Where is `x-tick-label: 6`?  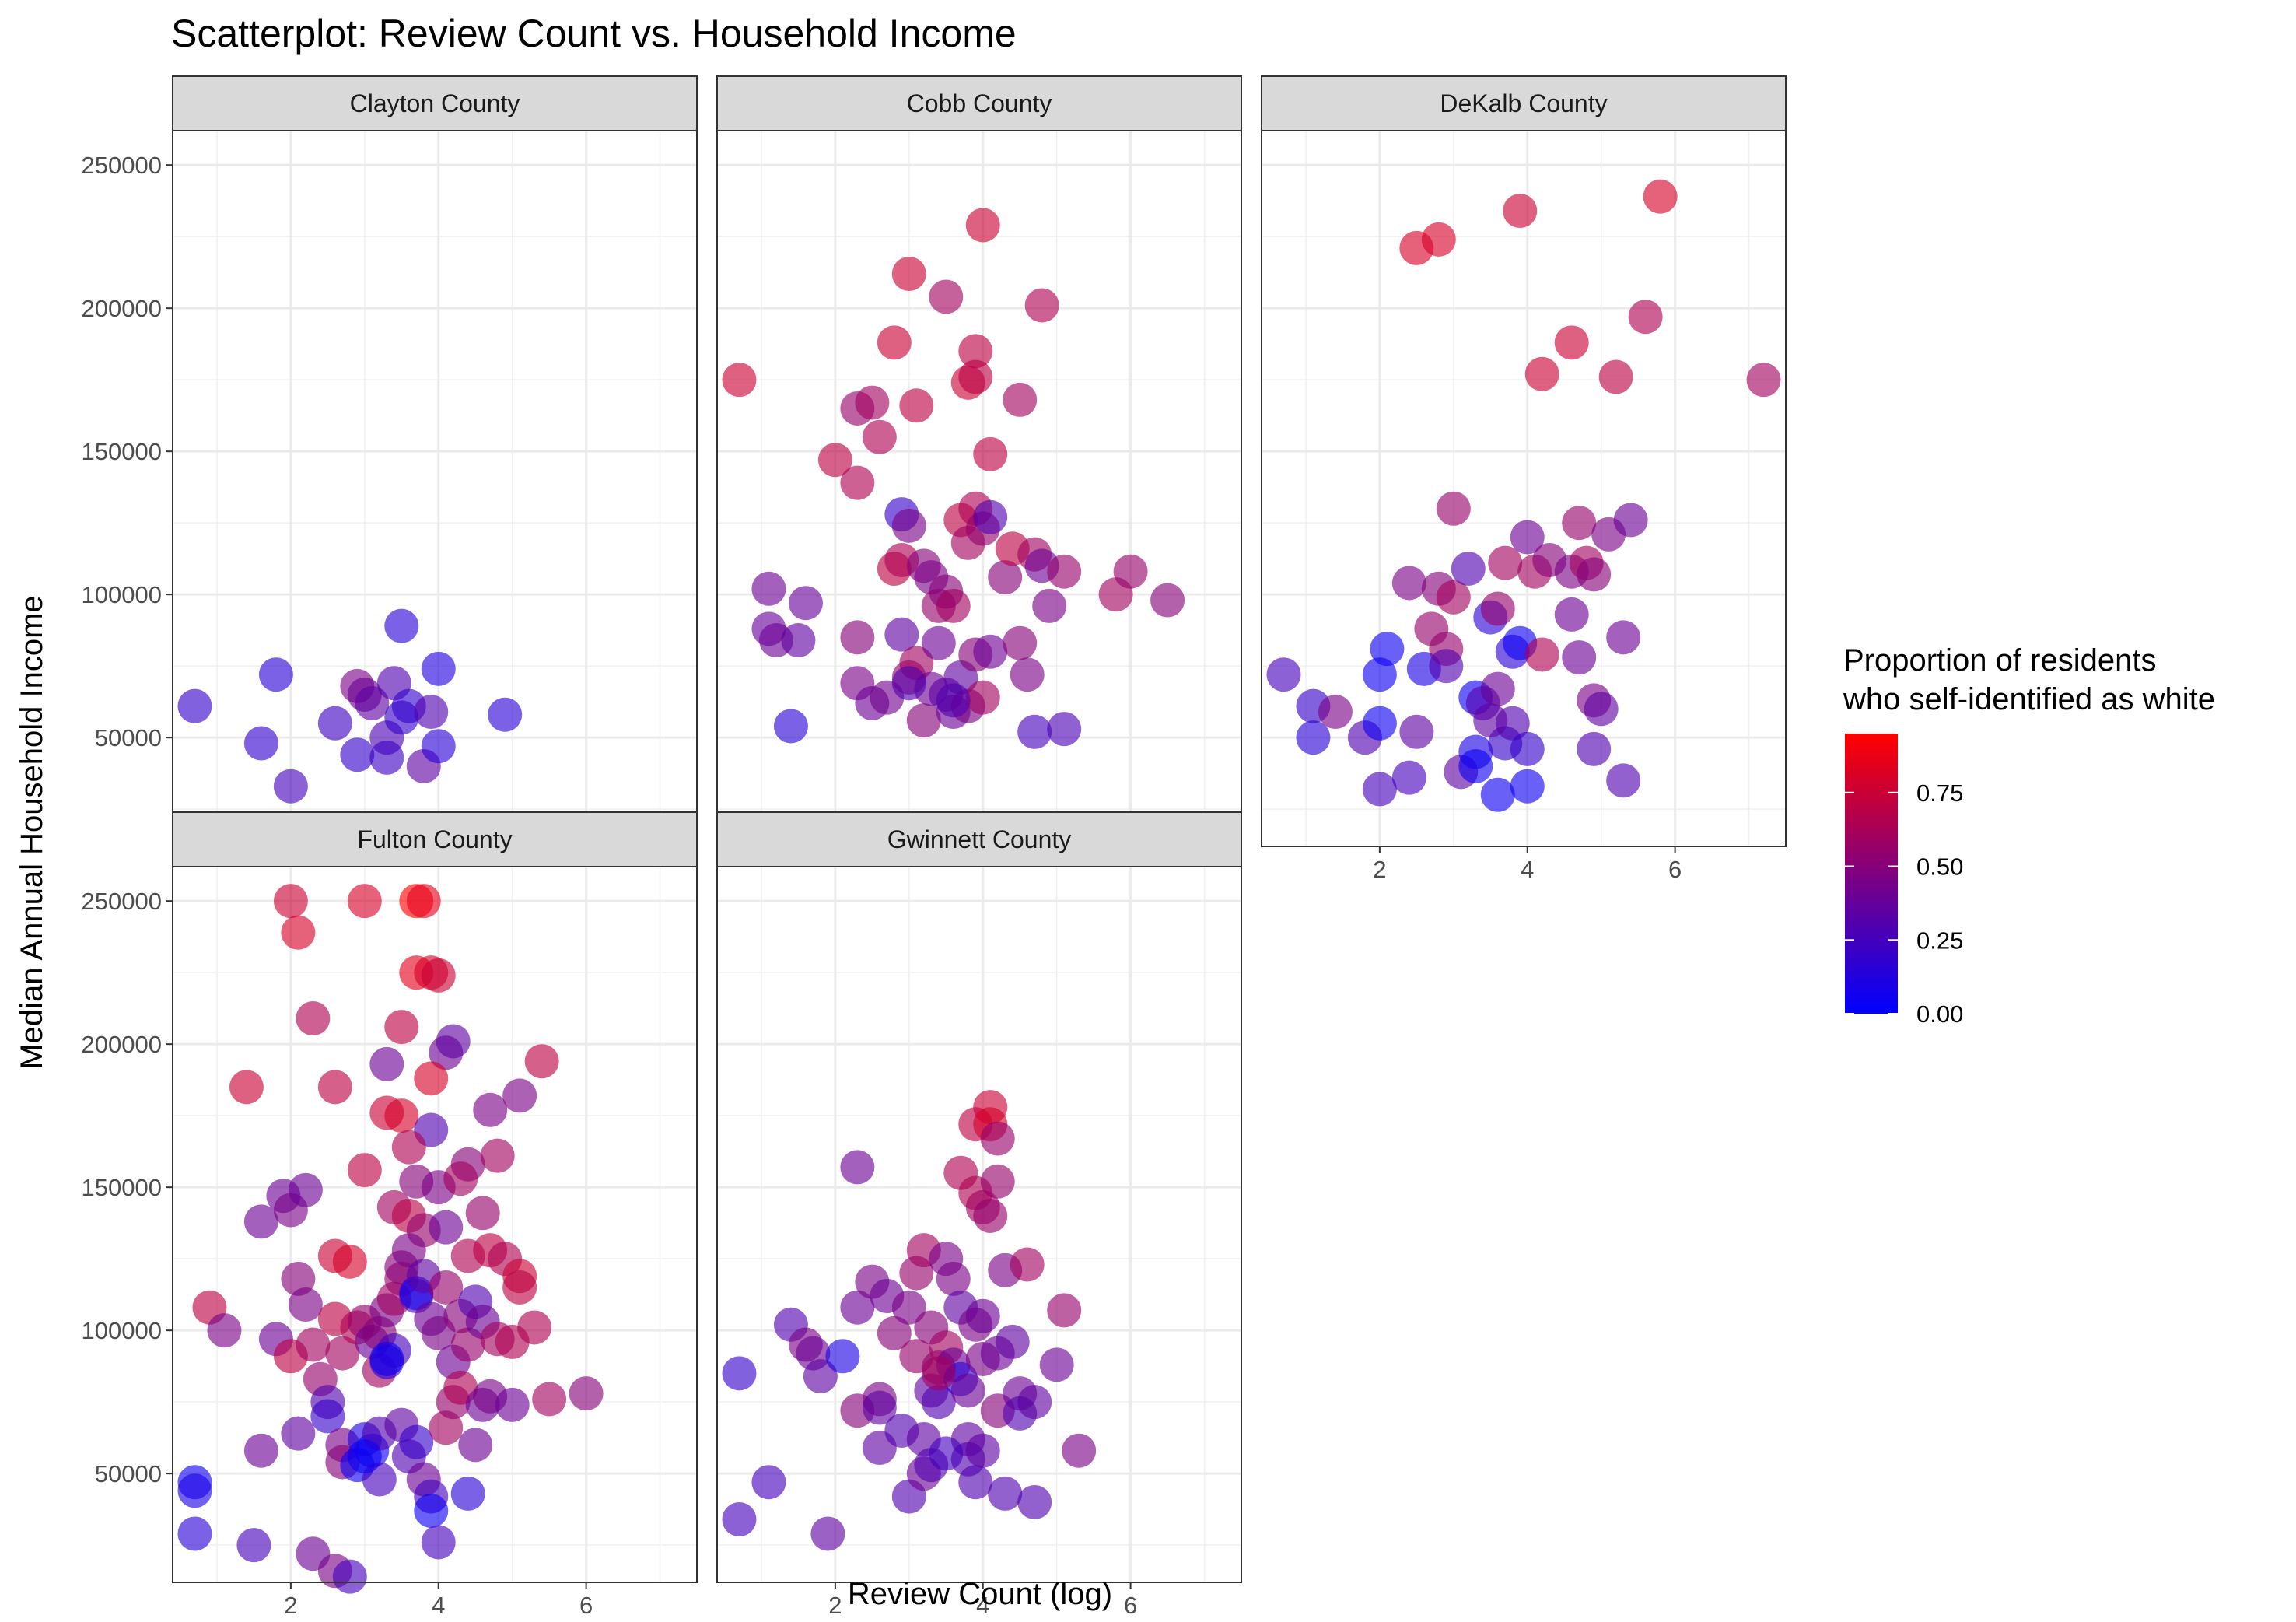
x-tick-label: 6 is located at coordinates (1675, 869).